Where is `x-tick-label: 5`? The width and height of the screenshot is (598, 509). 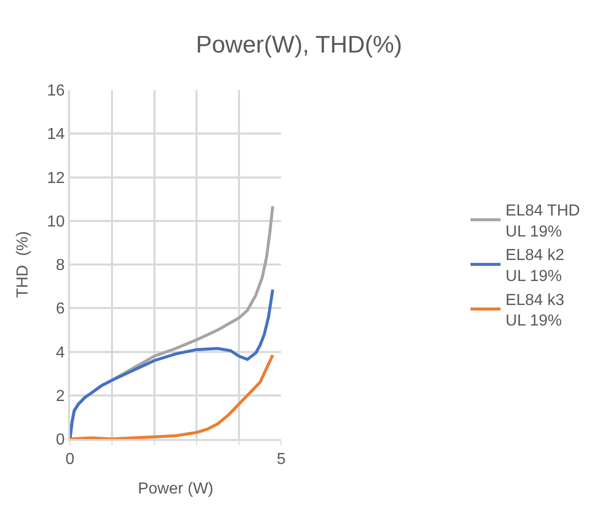
x-tick-label: 5 is located at coordinates (281, 459).